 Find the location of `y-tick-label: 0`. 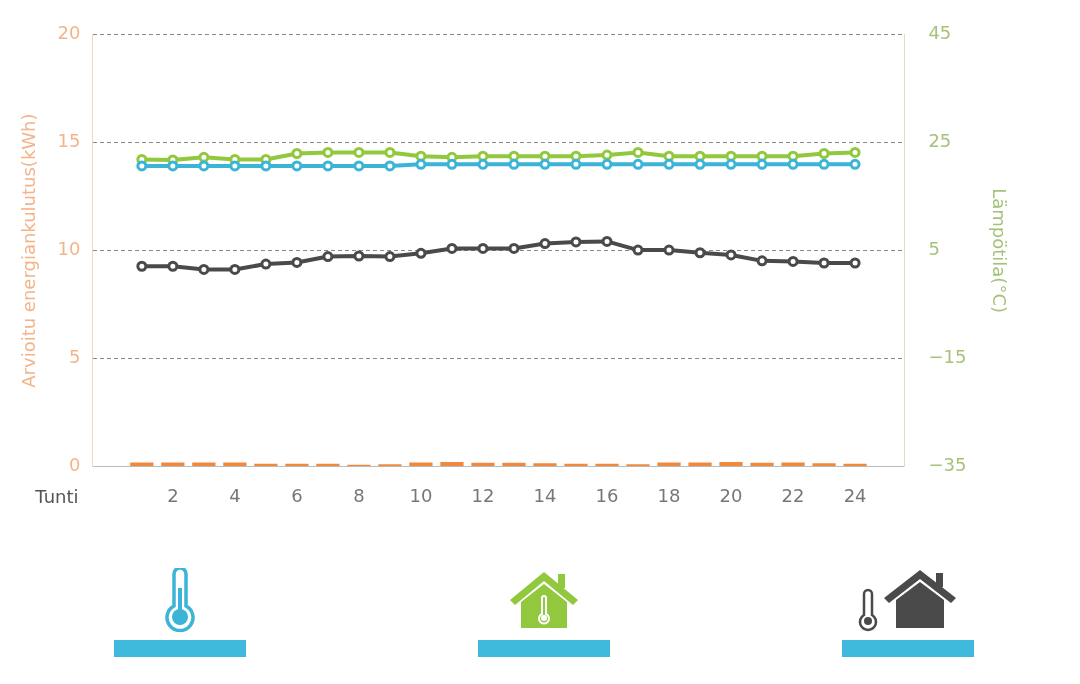

y-tick-label: 0 is located at coordinates (75, 465).